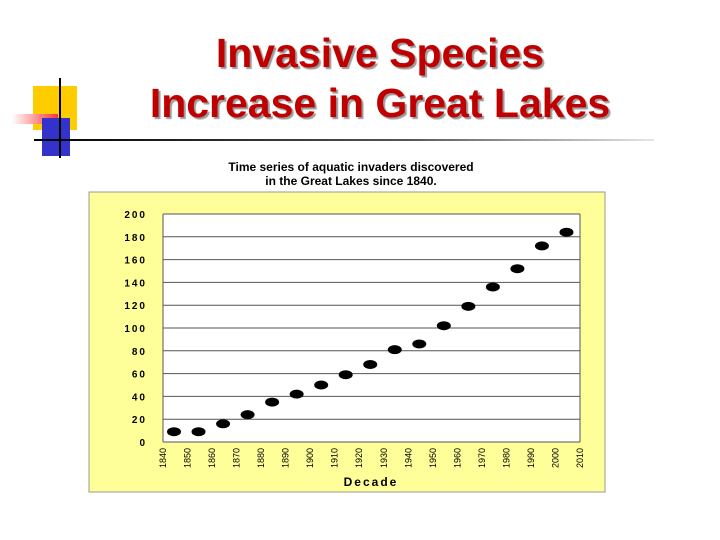 The image size is (720, 540). What do you see at coordinates (60, 118) in the screenshot?
I see `deco-vertical-line` at bounding box center [60, 118].